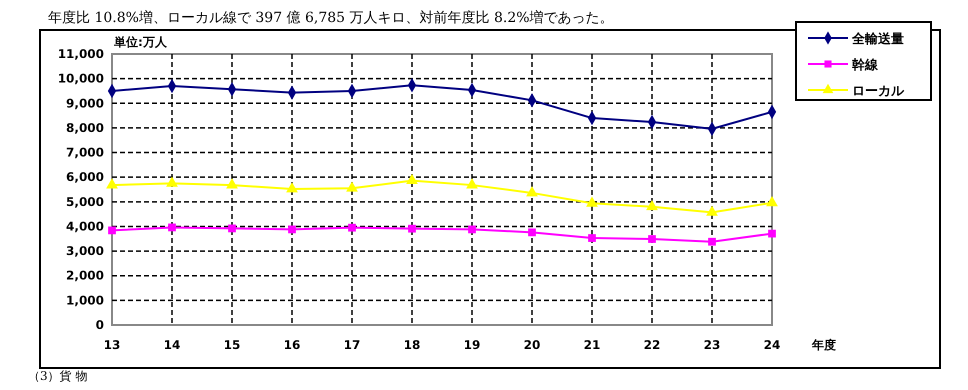 The width and height of the screenshot is (968, 390). What do you see at coordinates (412, 345) in the screenshot?
I see `x-tick-label: 18` at bounding box center [412, 345].